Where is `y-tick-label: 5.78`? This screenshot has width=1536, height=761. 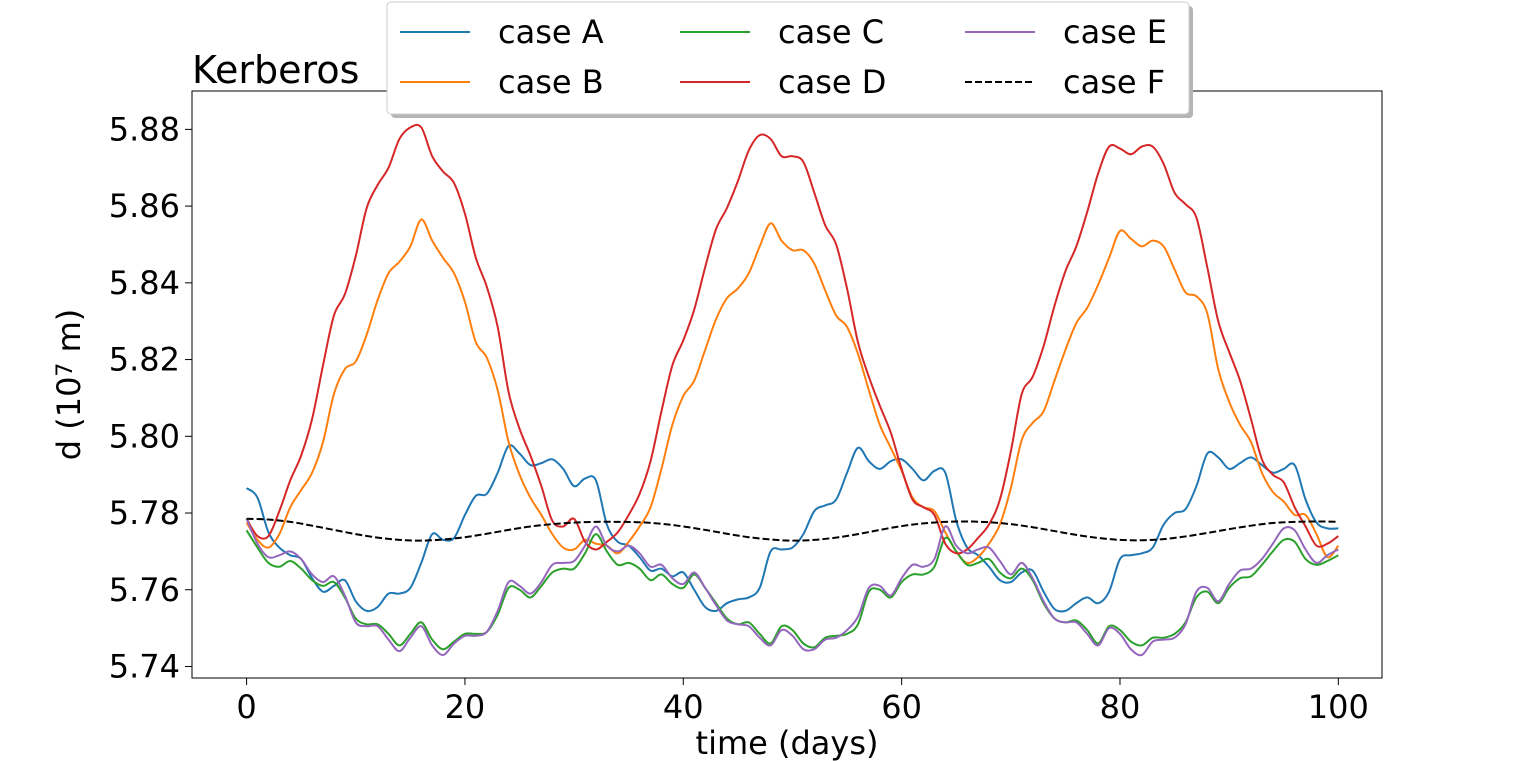 y-tick-label: 5.78 is located at coordinates (144, 513).